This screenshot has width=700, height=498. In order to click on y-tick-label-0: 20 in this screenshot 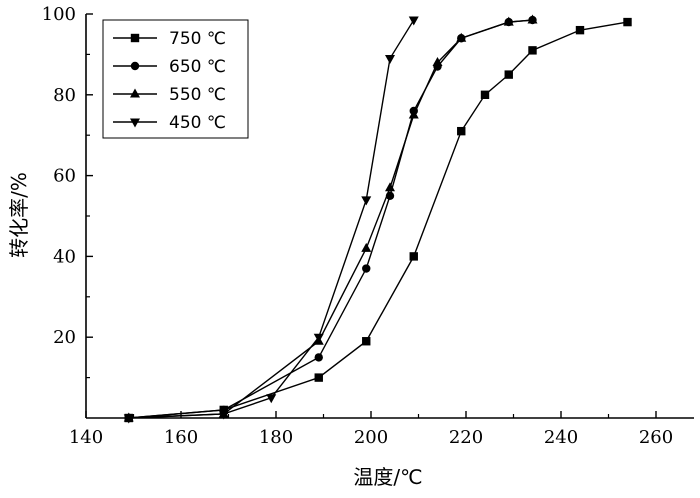, I will do `click(64, 337)`.